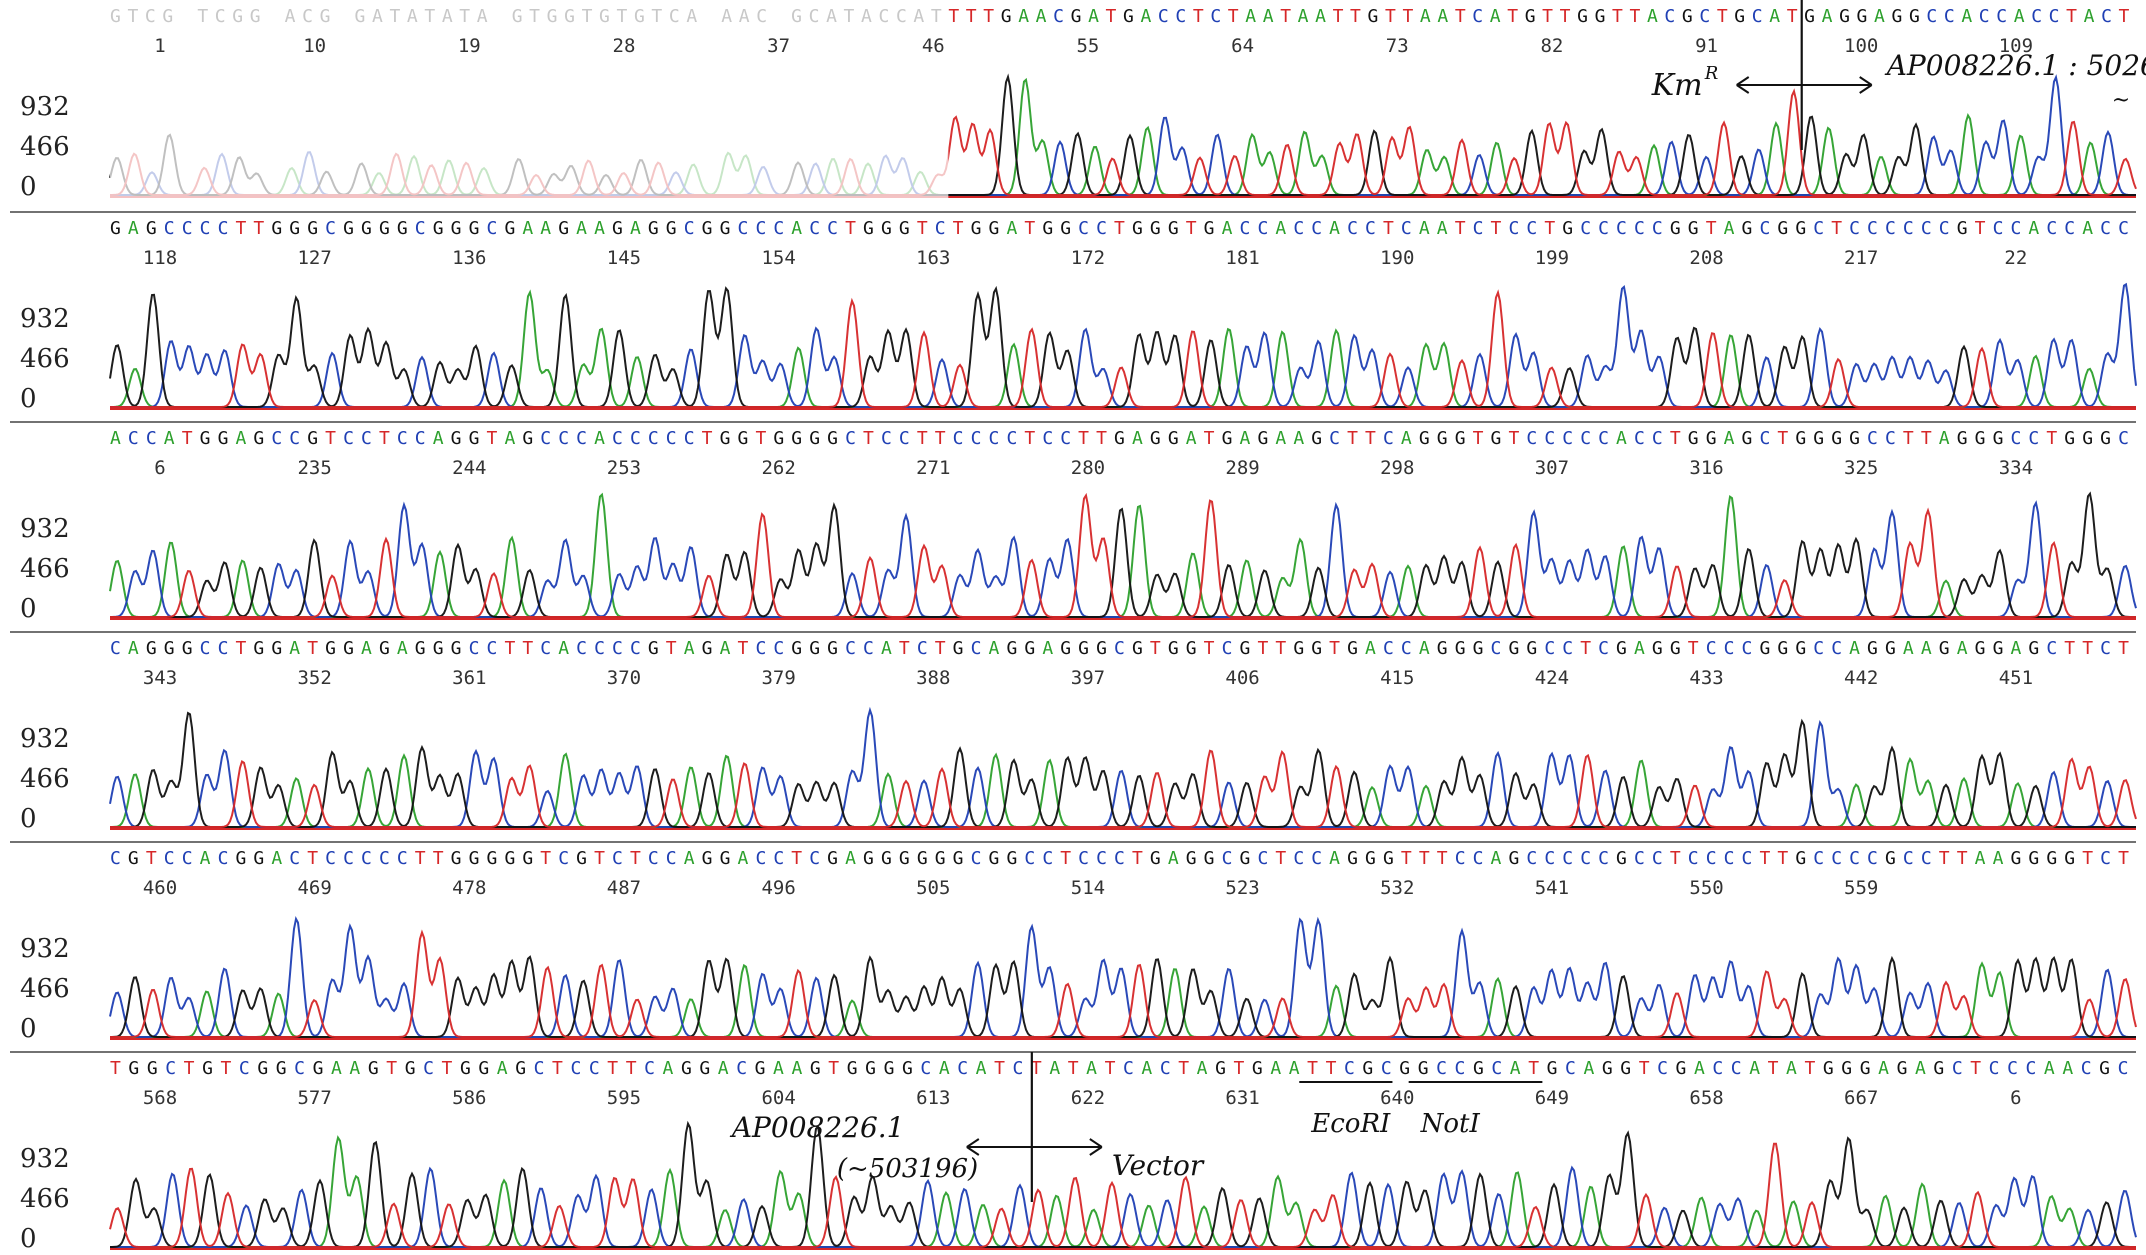  Describe the element at coordinates (1123, 554) in the screenshot. I see `trace-G` at that location.